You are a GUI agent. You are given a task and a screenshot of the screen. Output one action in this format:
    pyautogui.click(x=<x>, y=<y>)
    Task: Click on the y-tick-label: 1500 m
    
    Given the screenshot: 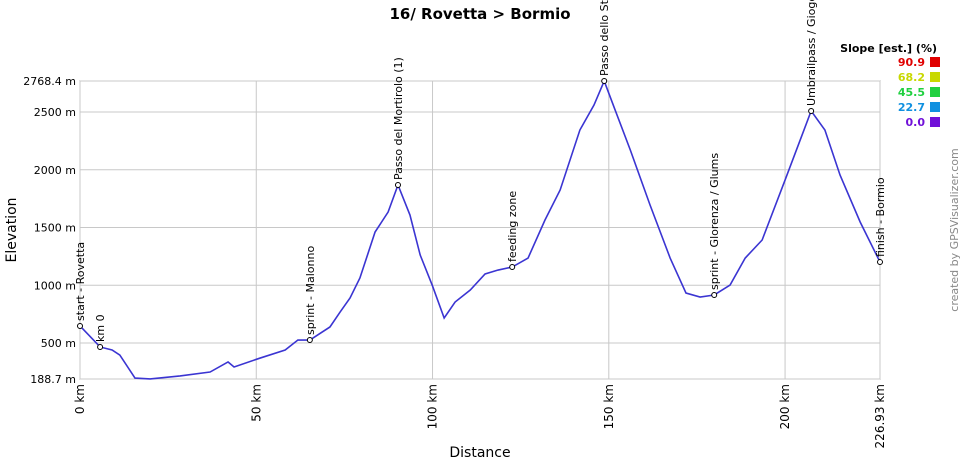 What is the action you would take?
    pyautogui.click(x=55, y=228)
    